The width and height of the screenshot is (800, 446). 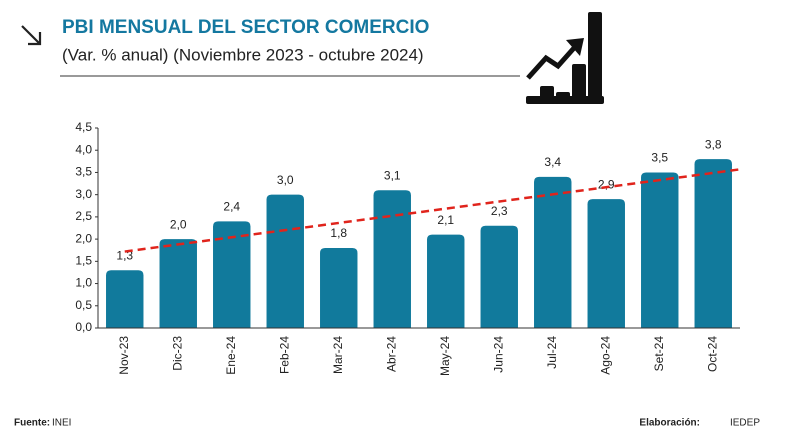 What do you see at coordinates (499, 211) in the screenshot?
I see `value-label: 2,3` at bounding box center [499, 211].